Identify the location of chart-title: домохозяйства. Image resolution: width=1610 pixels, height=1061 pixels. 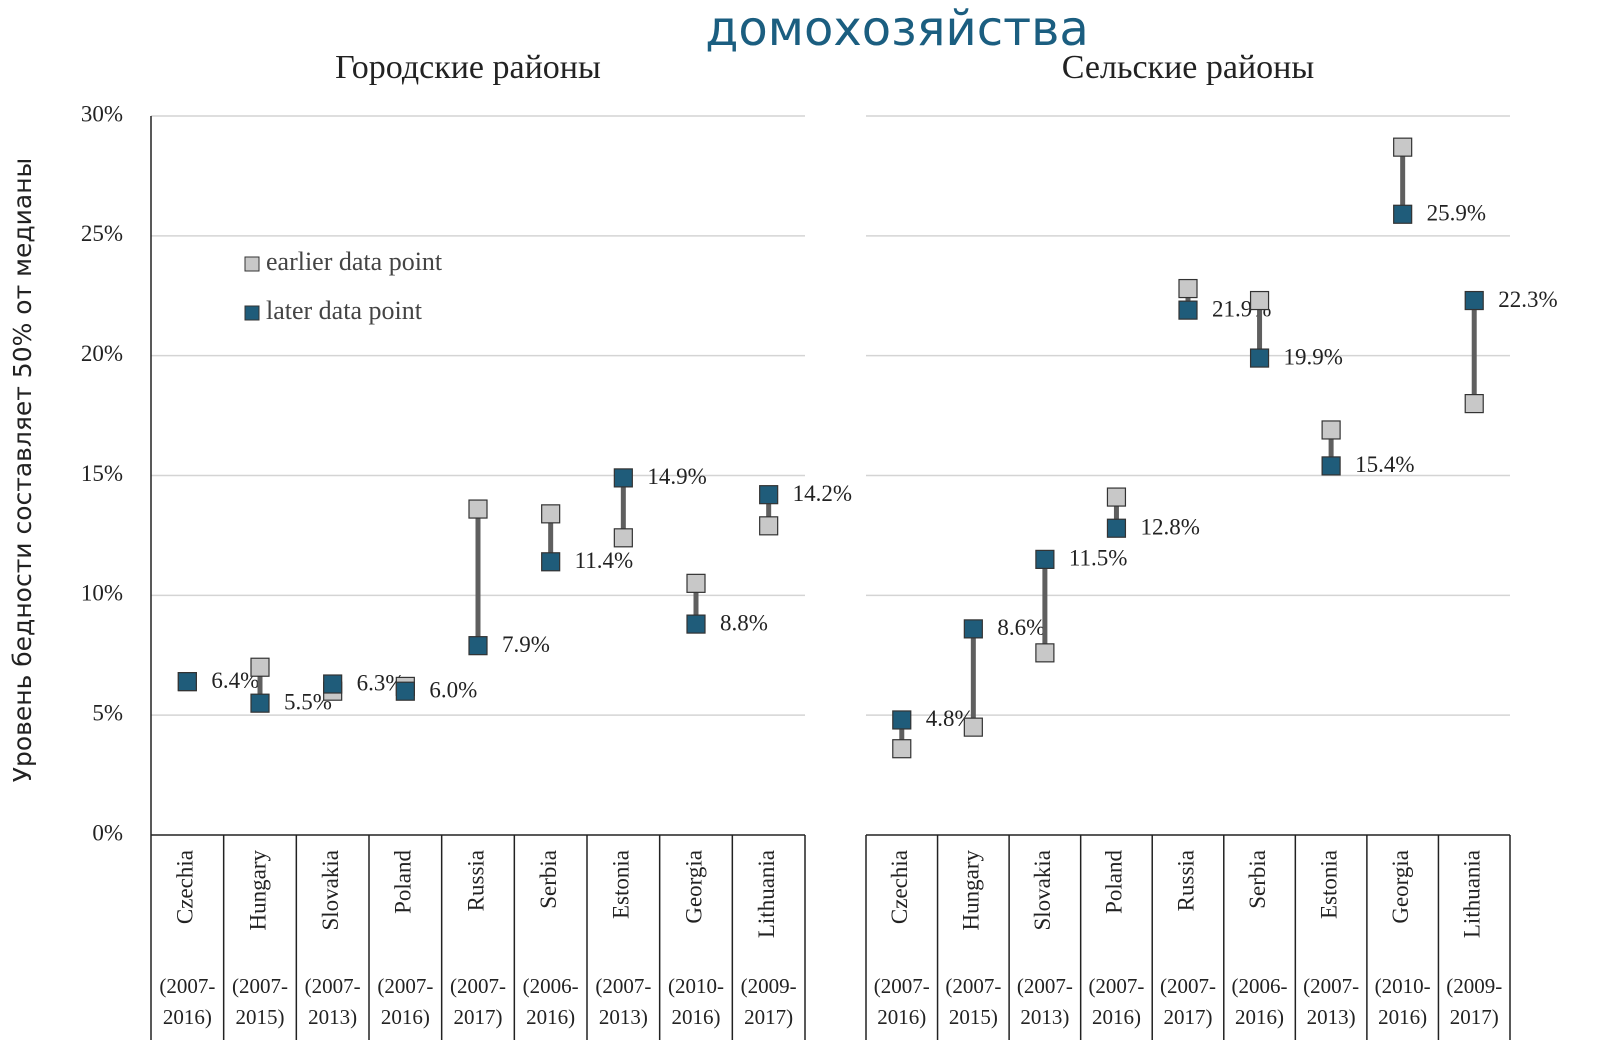
(897, 29).